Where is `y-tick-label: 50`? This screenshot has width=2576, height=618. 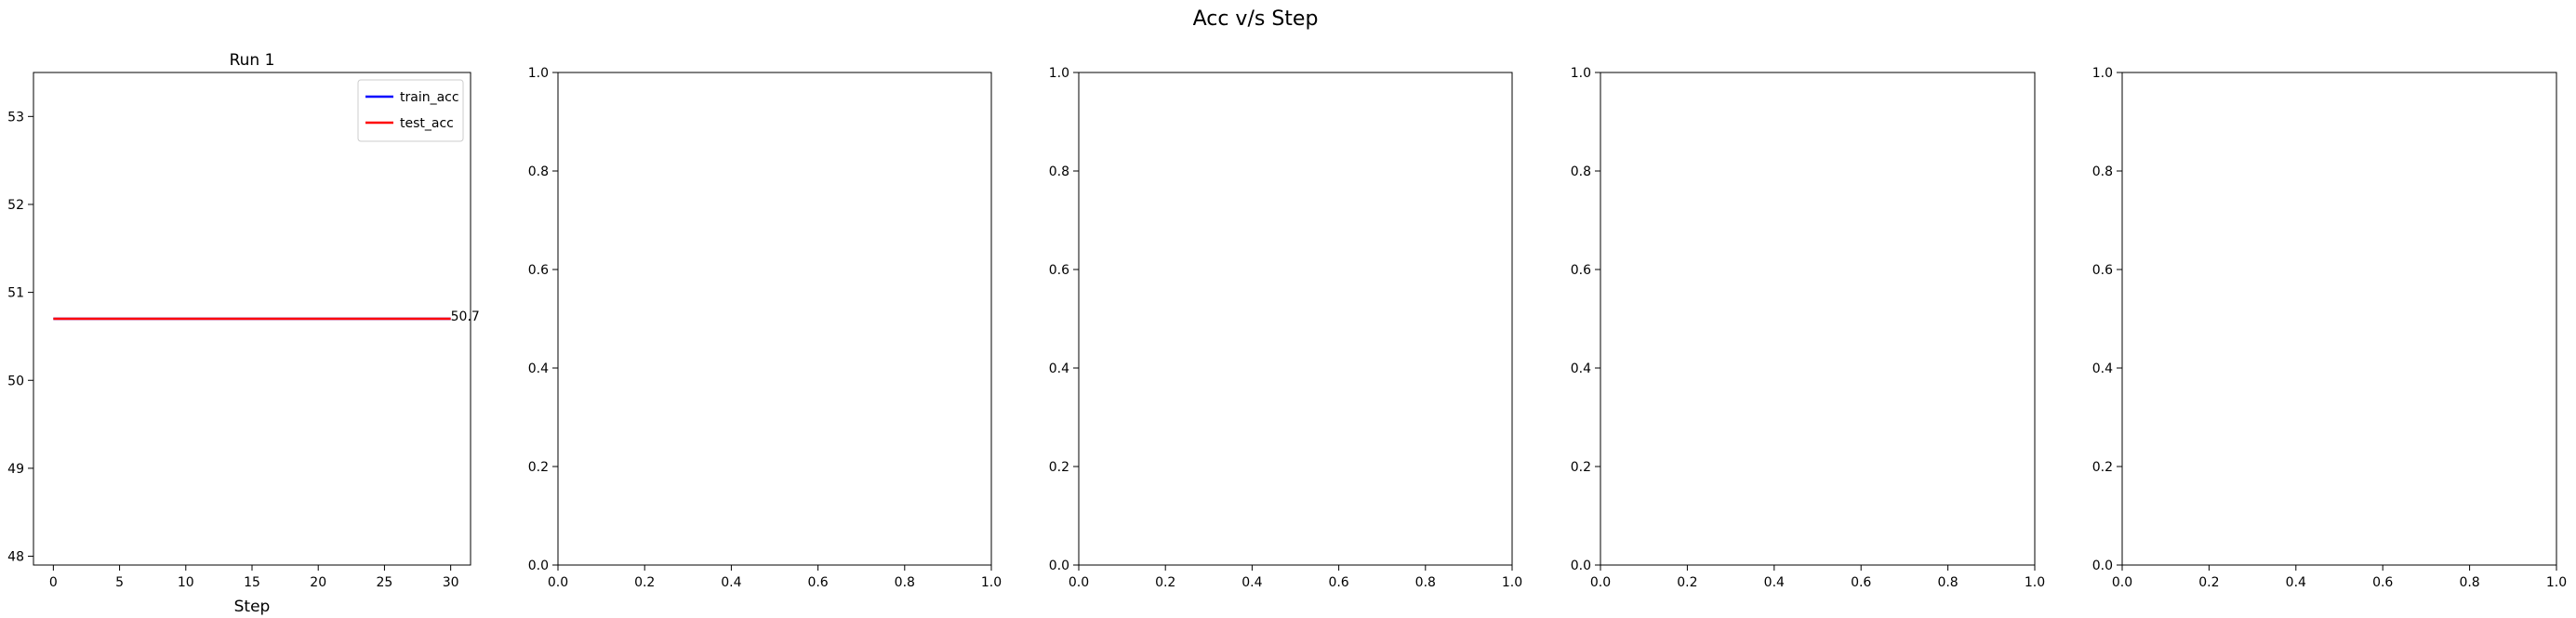
y-tick-label: 50 is located at coordinates (15, 381).